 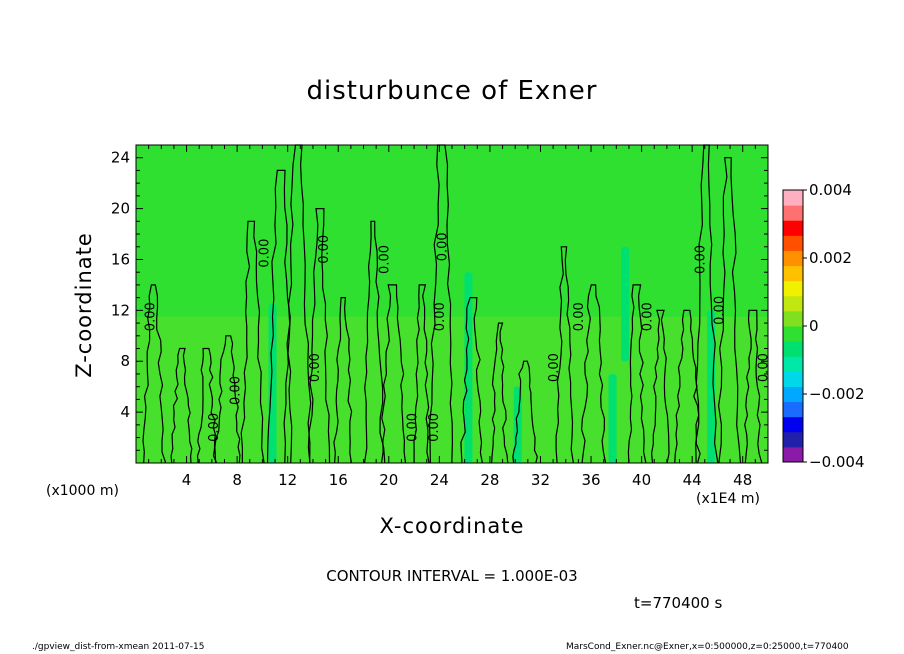 What do you see at coordinates (678, 603) in the screenshot?
I see `time-label: t=770400 s` at bounding box center [678, 603].